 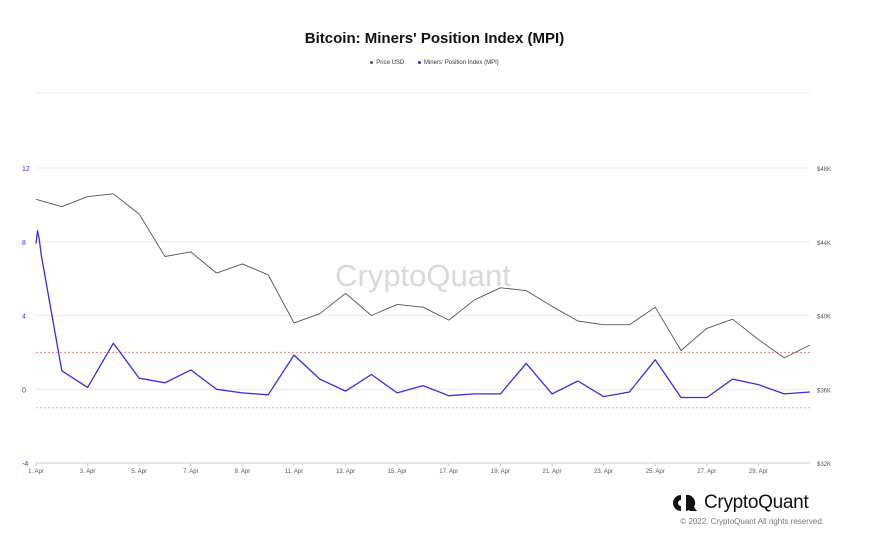 I want to click on x-axis-tick-label: 15. Apr, so click(x=397, y=472).